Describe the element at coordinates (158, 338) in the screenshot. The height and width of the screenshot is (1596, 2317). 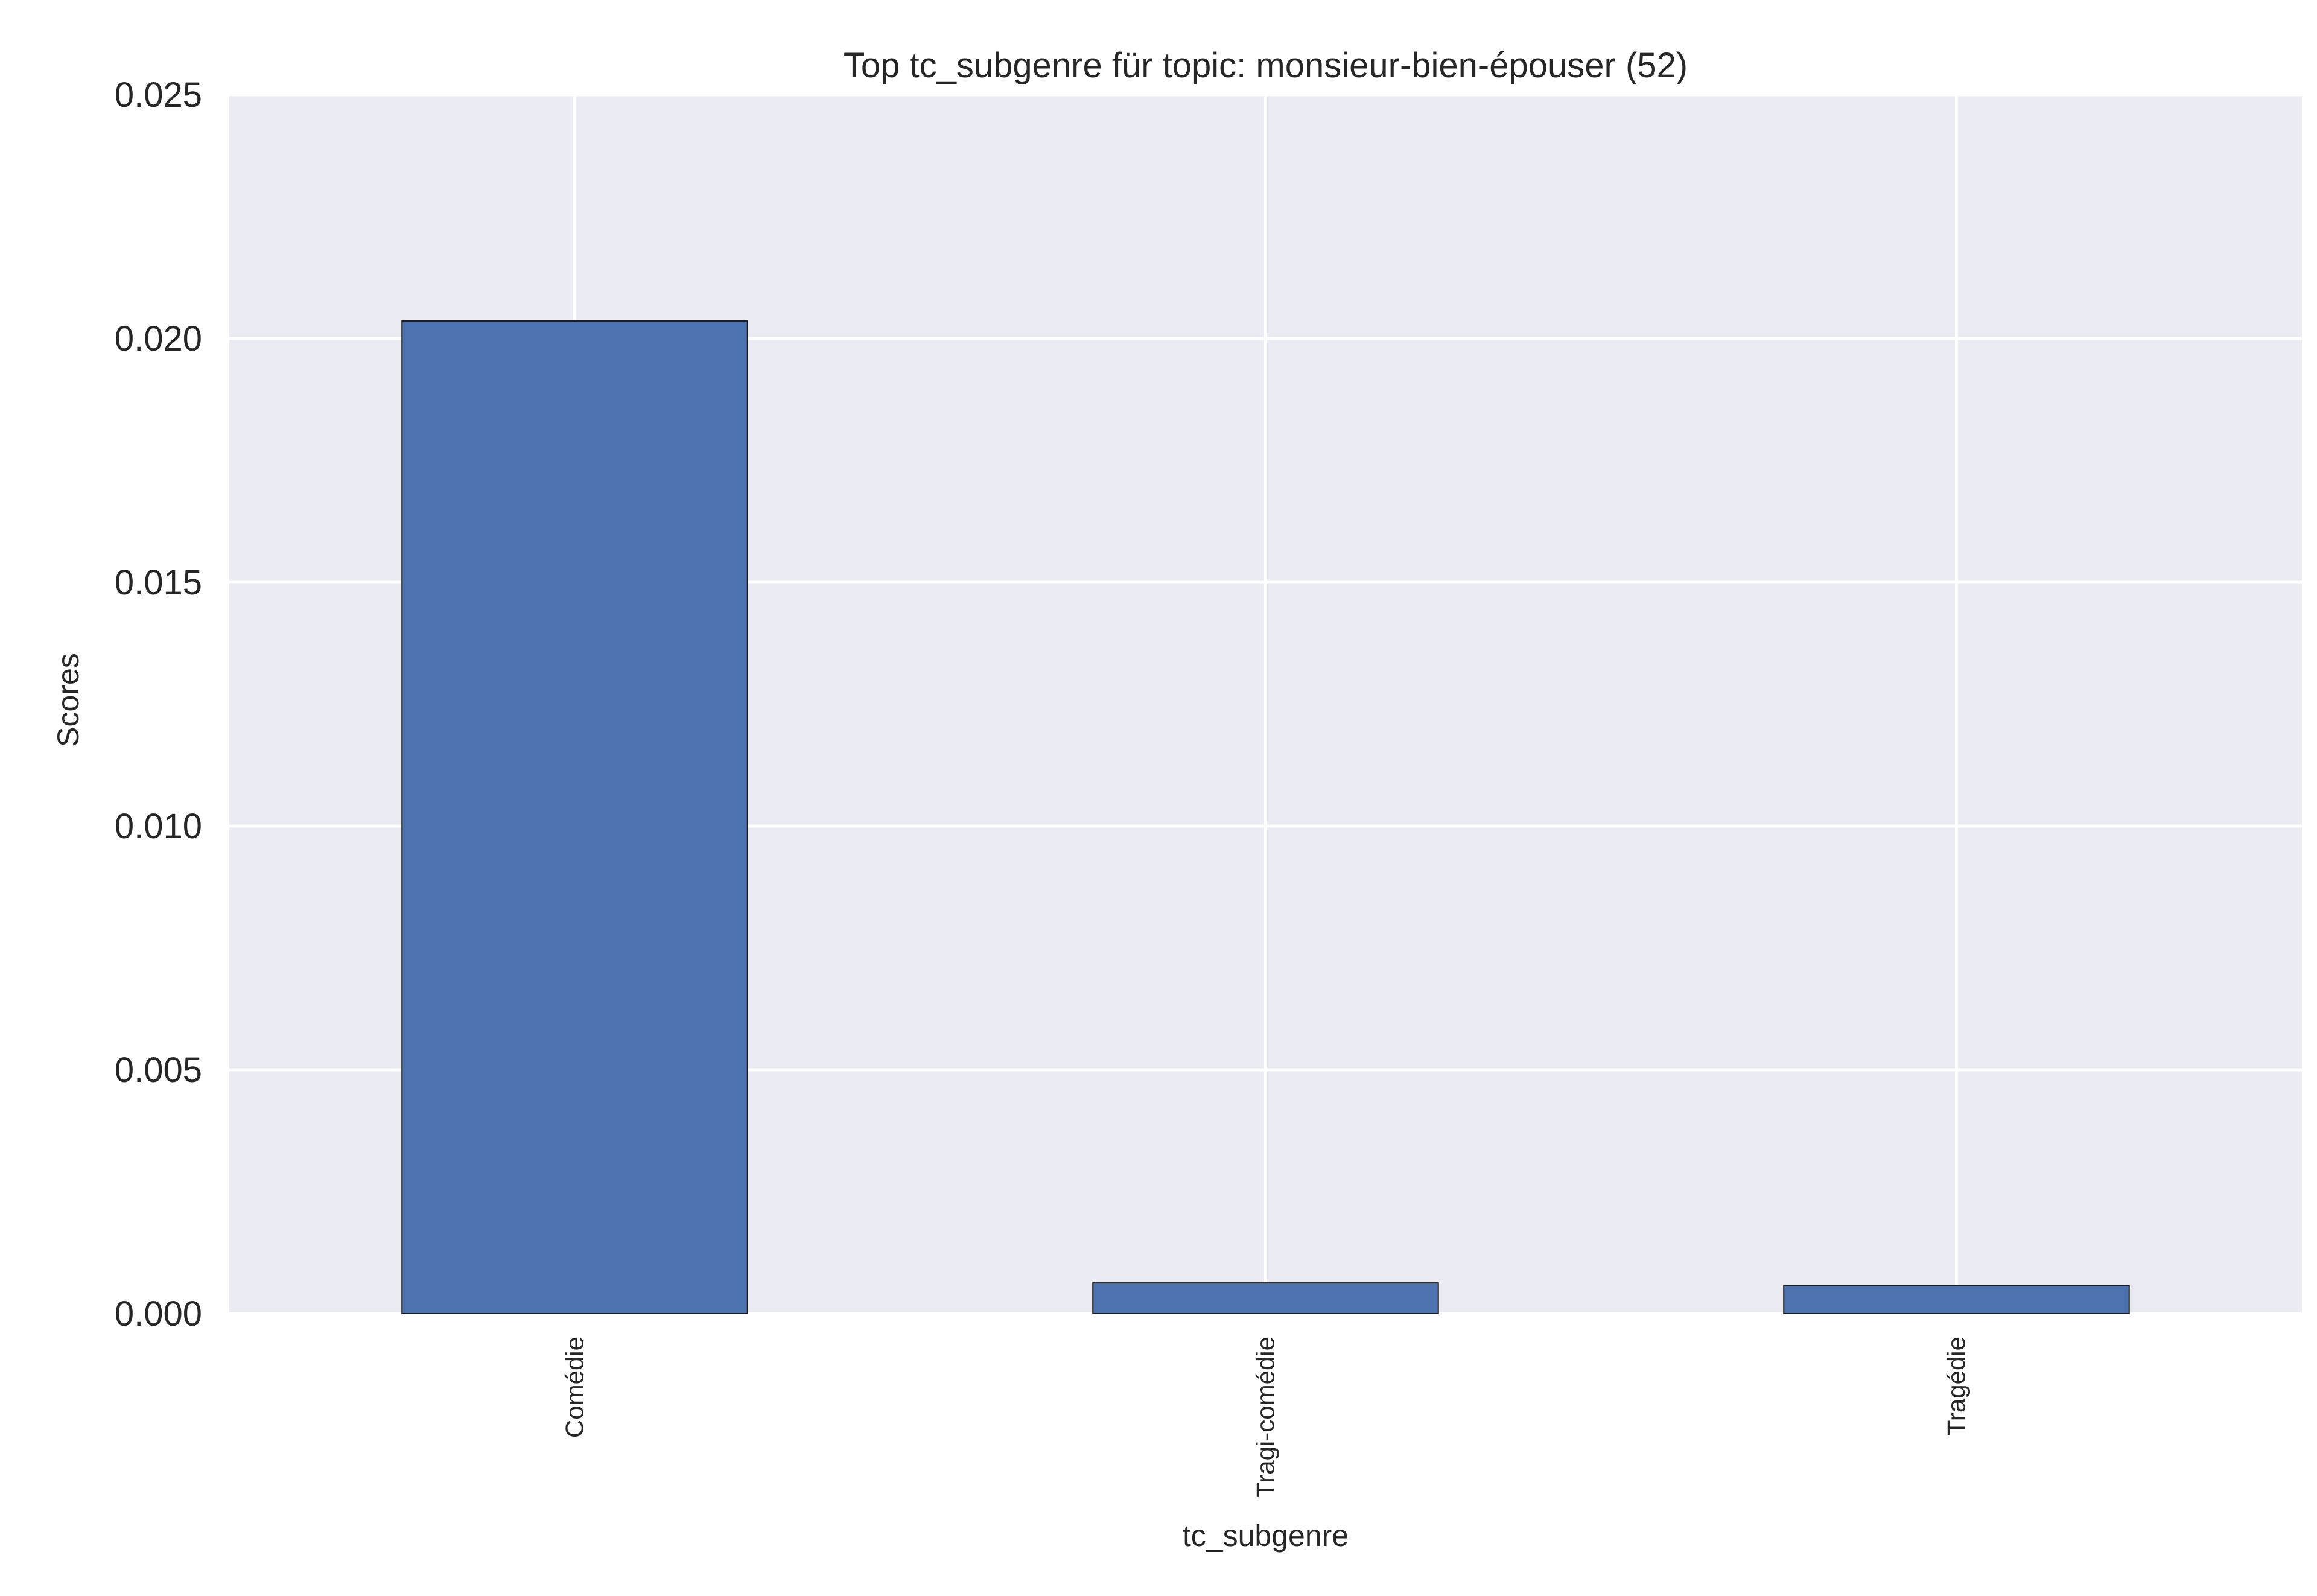
I see `y-tick-label: 0.020` at that location.